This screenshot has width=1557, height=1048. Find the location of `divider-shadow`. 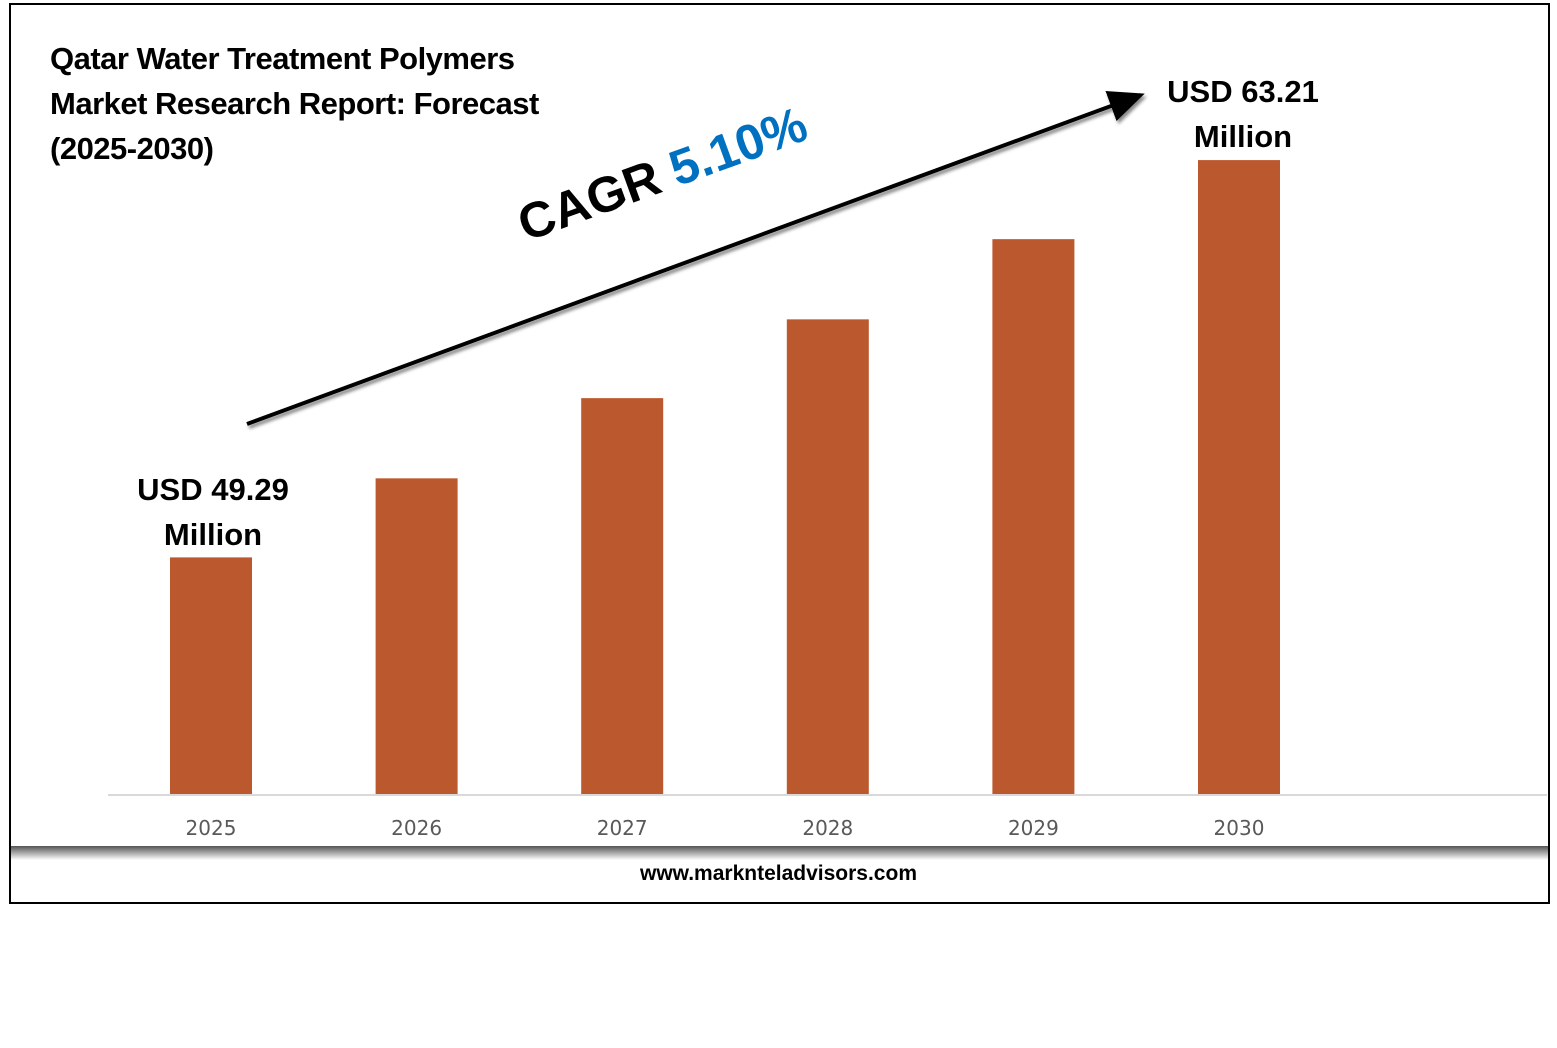

divider-shadow is located at coordinates (779, 853).